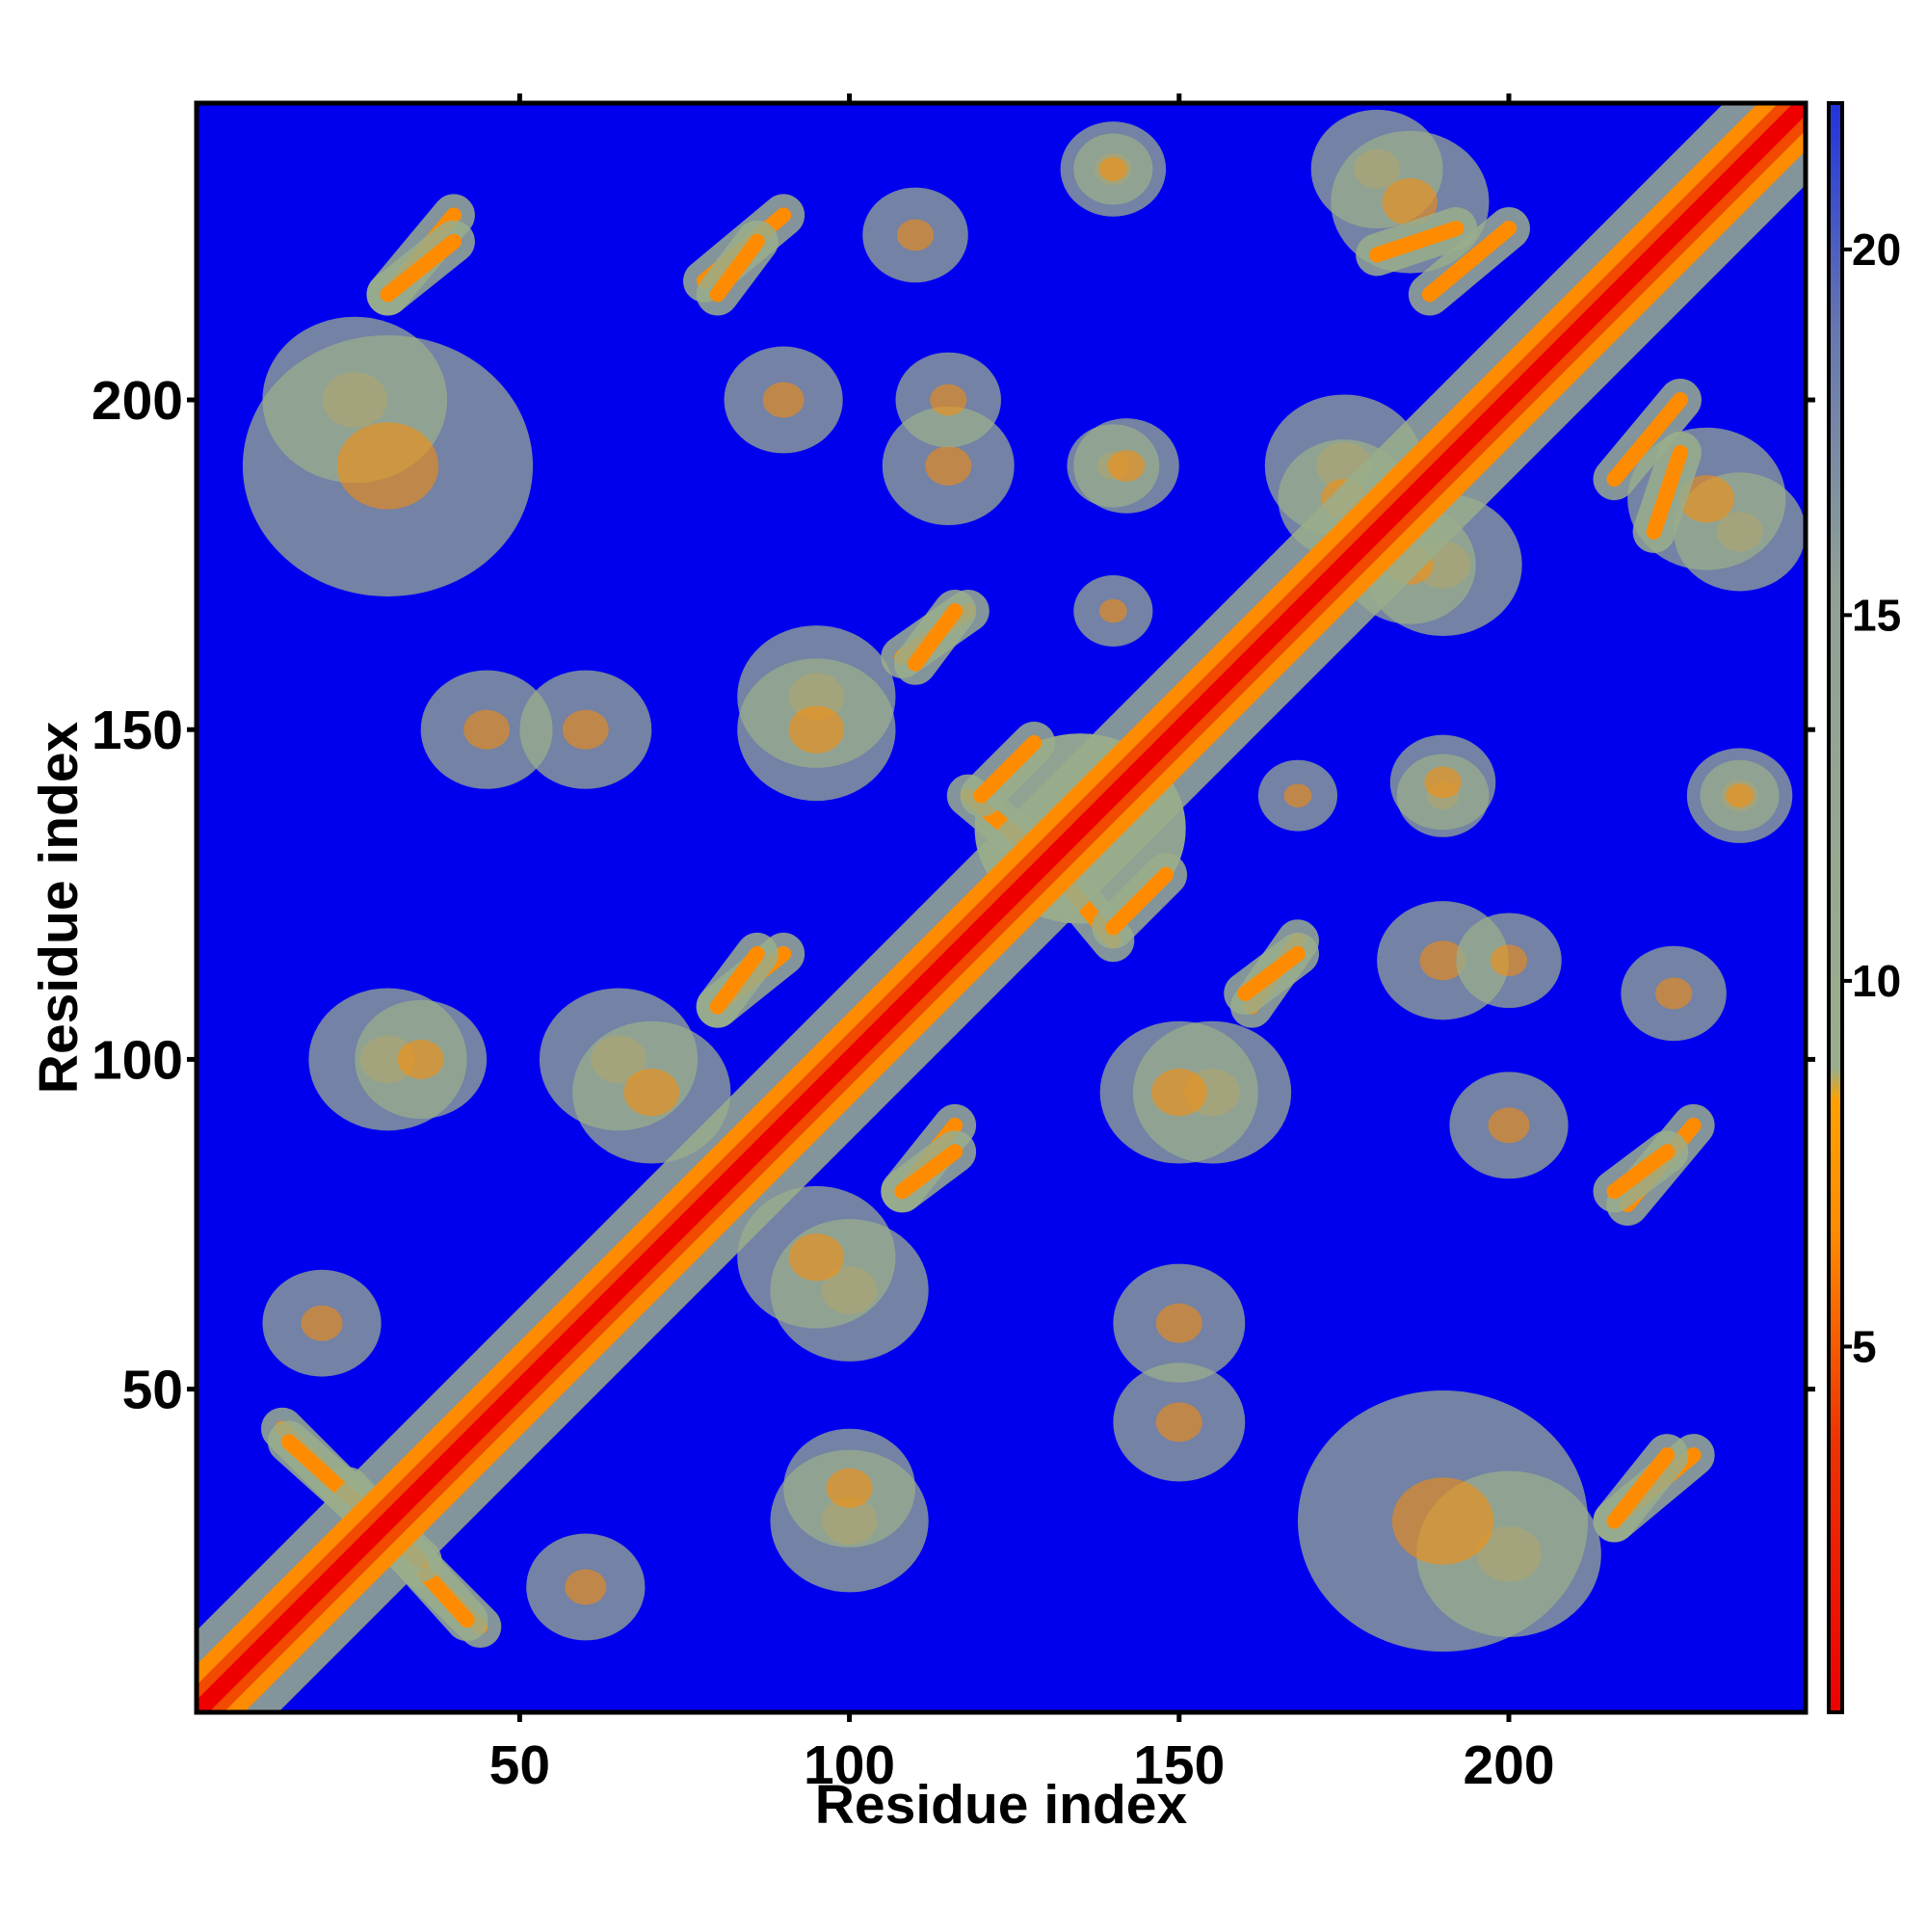  Describe the element at coordinates (137, 1060) in the screenshot. I see `y-tick-label: 100` at that location.